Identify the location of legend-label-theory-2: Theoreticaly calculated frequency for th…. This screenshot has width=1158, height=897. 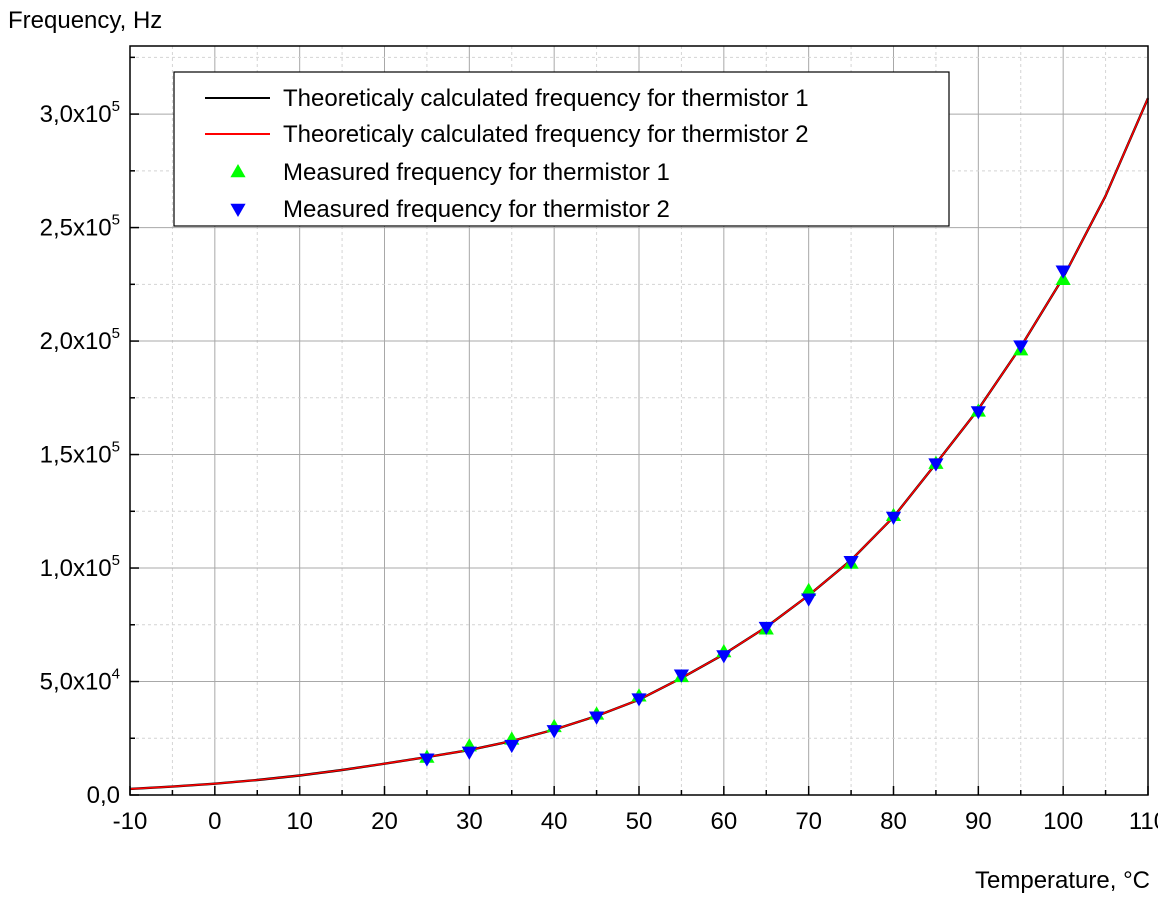
(546, 134).